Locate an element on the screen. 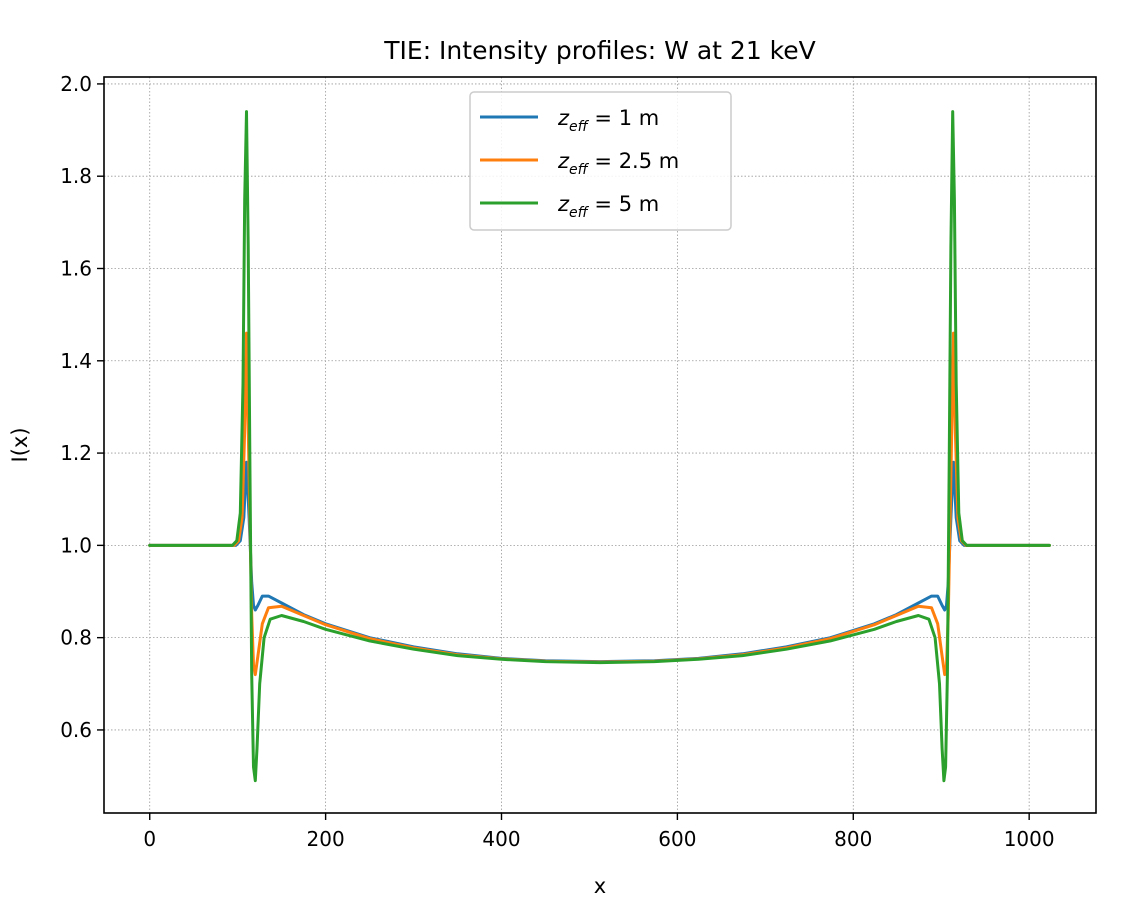 Image resolution: width=1131 pixels, height=903 pixels. x-tick-label: 800 is located at coordinates (853, 839).